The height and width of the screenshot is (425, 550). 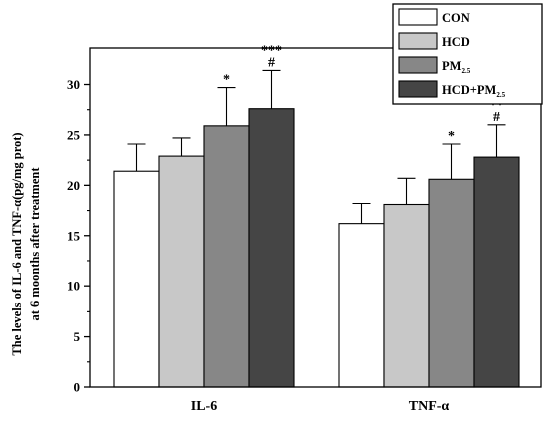 I want to click on legend-label-text: CON, so click(x=456, y=18).